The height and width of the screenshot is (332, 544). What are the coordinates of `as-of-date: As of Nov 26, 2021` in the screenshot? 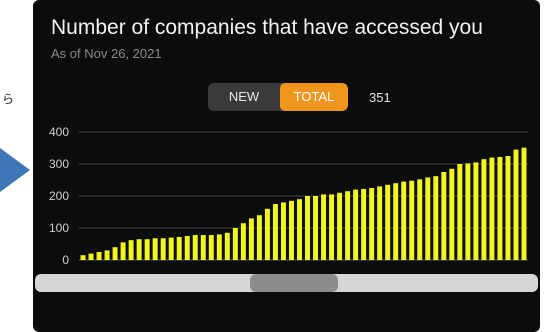 It's located at (106, 53).